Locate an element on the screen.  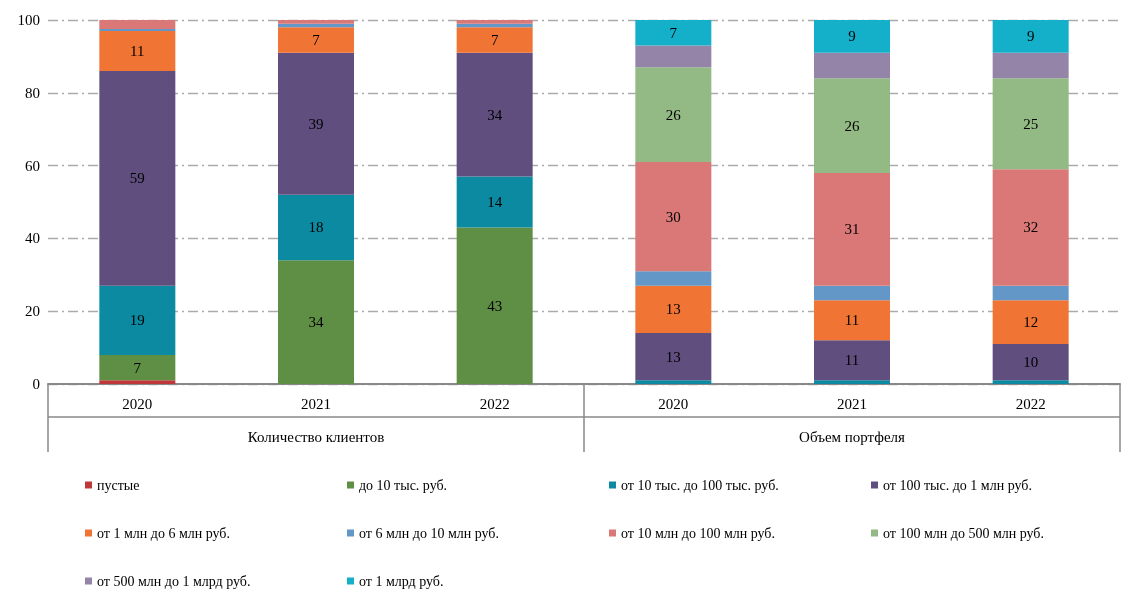
legend-label: от 1 млрд руб. is located at coordinates (401, 581).